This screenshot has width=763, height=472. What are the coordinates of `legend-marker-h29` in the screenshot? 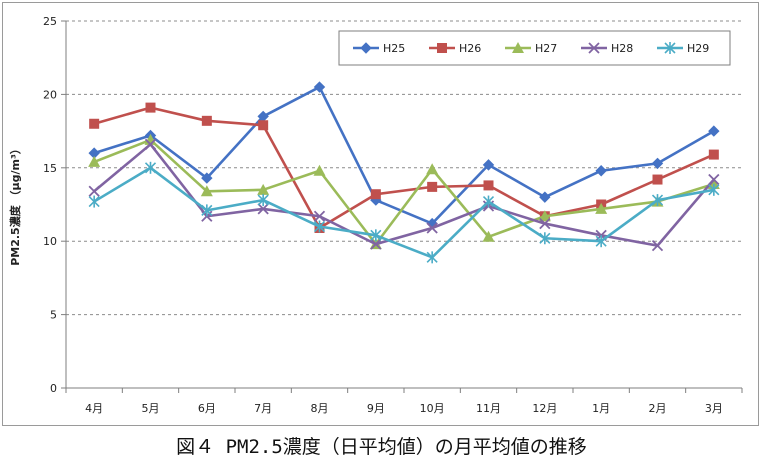 It's located at (670, 48).